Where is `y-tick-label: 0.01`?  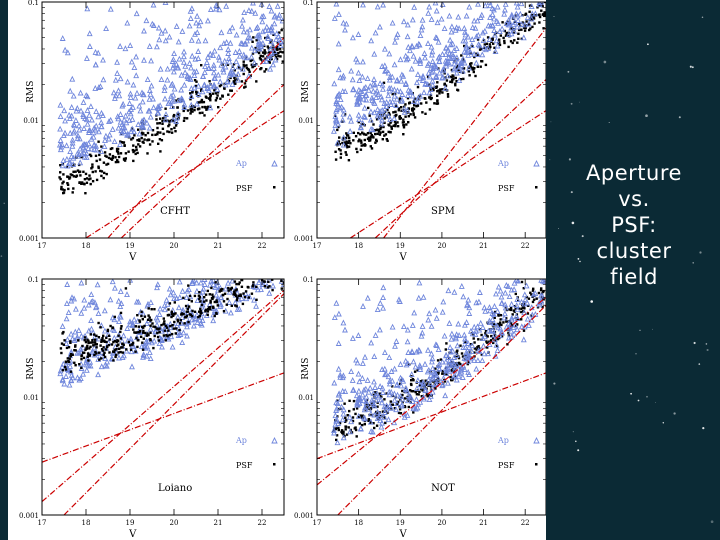
y-tick-label: 0.01 is located at coordinates (31, 398).